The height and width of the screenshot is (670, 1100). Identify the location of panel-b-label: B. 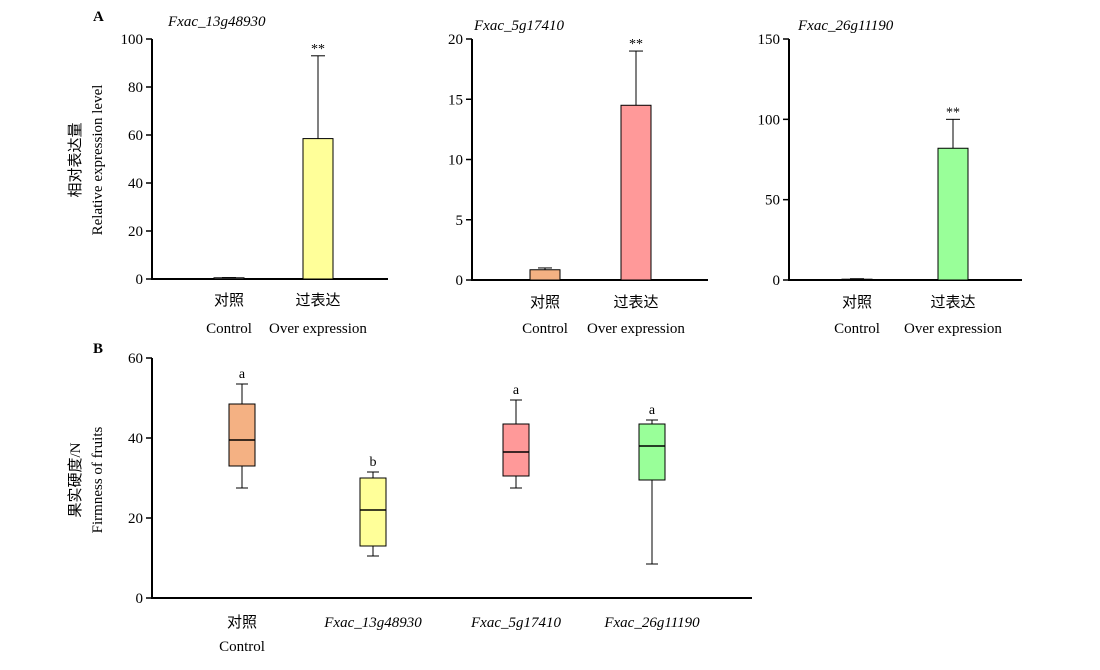
(98, 349).